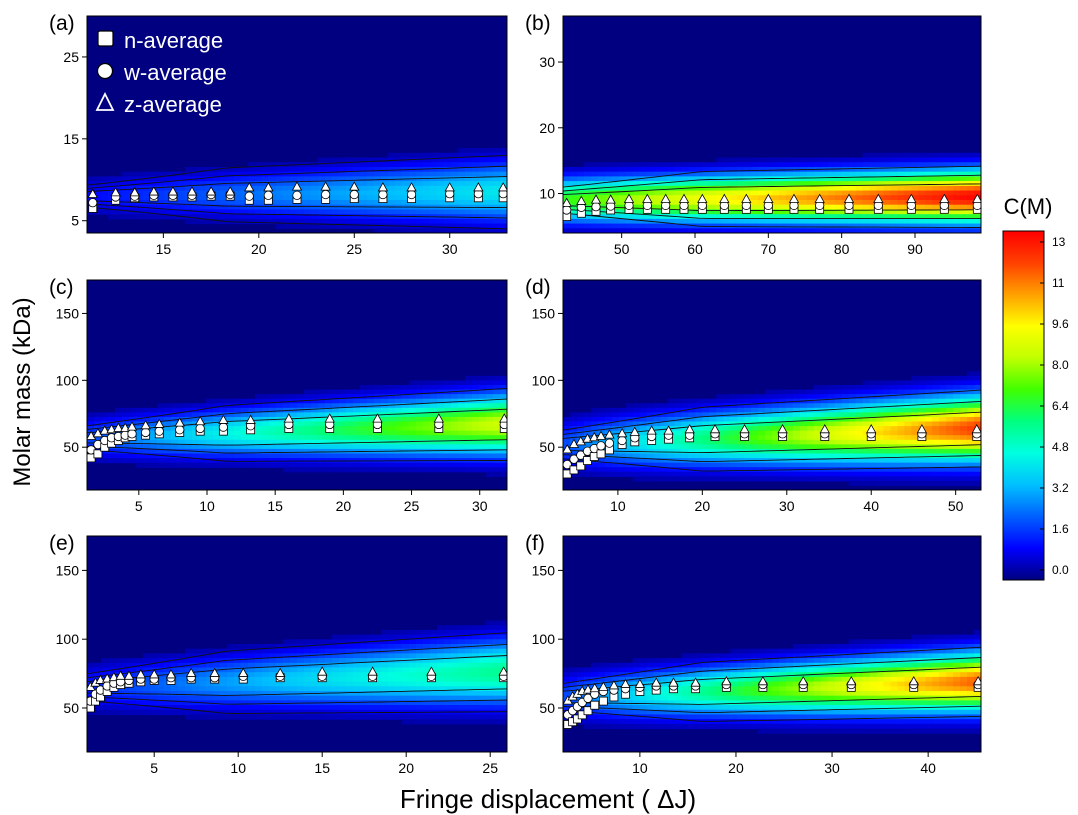 This screenshot has height=815, width=1078. Describe the element at coordinates (544, 313) in the screenshot. I see `y-tick-label: 150` at that location.